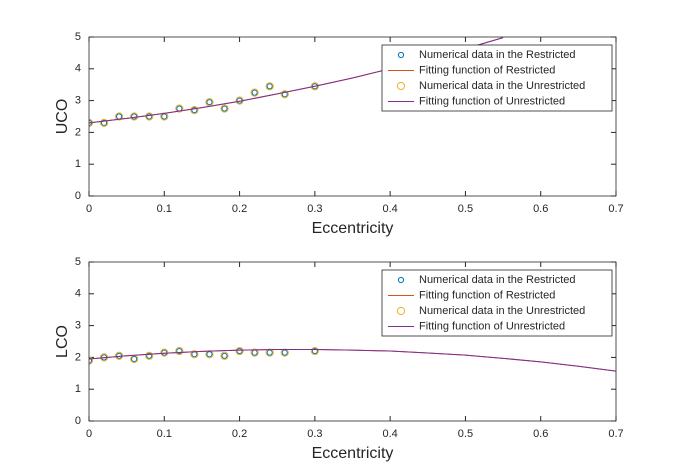 The width and height of the screenshot is (682, 476). I want to click on y-axis-label: LCO, so click(62, 341).